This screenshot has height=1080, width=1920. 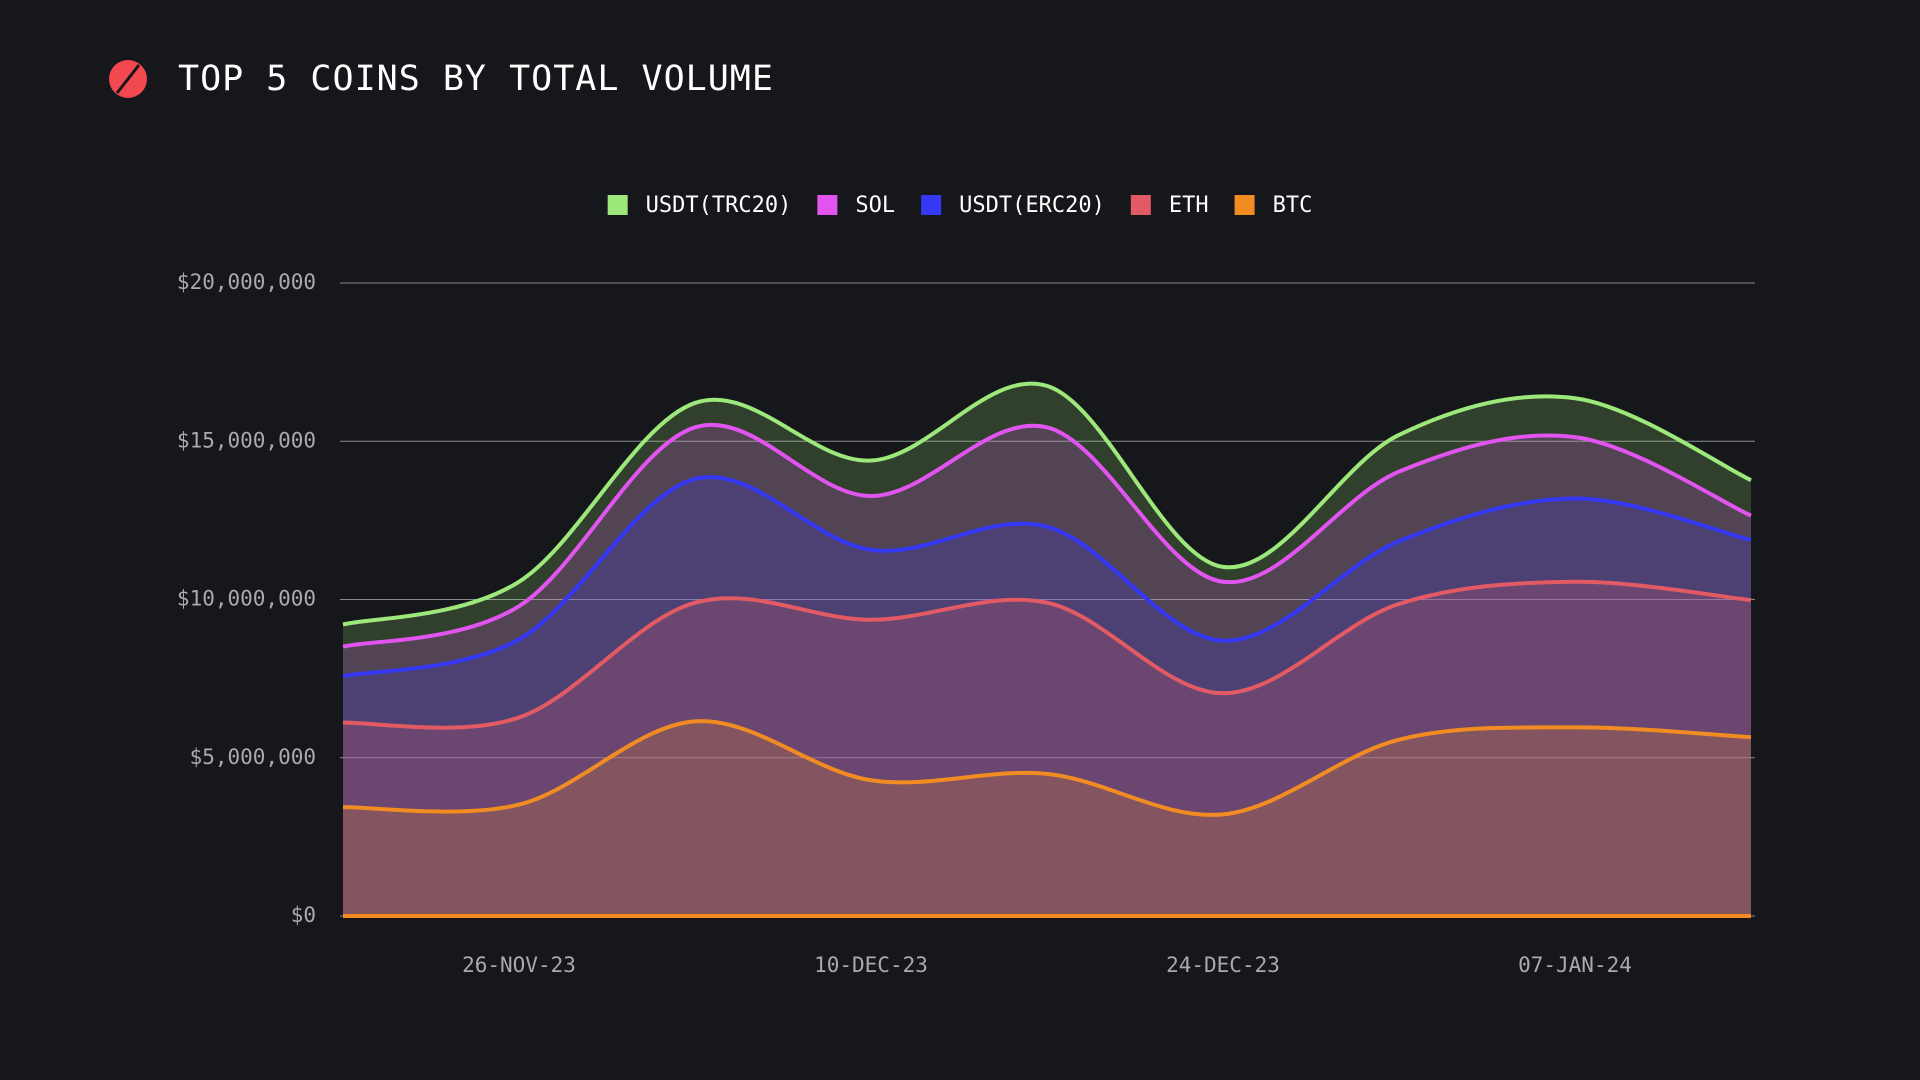 What do you see at coordinates (246, 440) in the screenshot?
I see `y-tick-label: $15,000,000` at bounding box center [246, 440].